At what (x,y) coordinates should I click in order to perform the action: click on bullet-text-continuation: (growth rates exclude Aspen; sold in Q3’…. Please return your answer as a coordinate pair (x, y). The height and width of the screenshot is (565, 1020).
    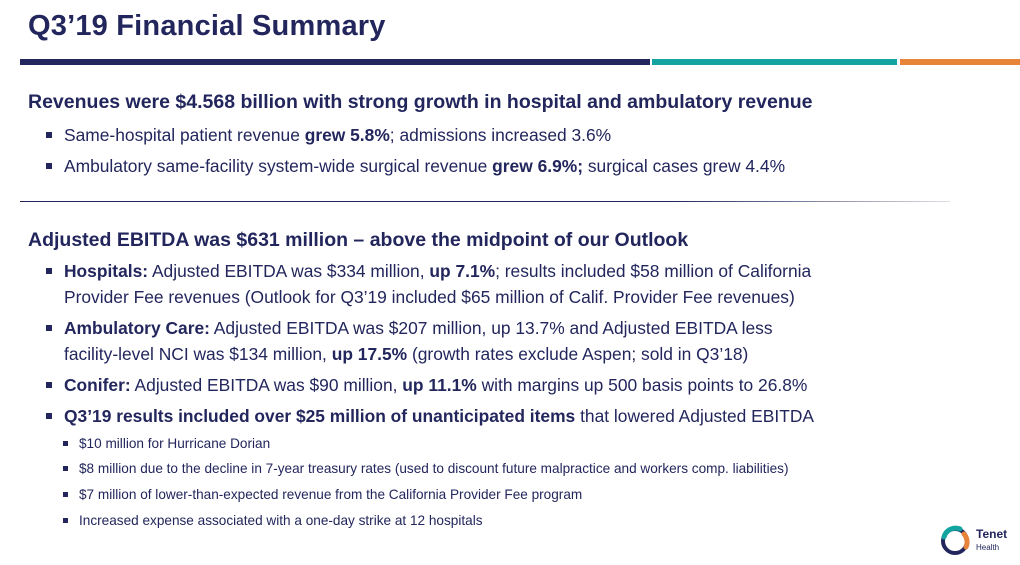
    Looking at the image, I should click on (578, 354).